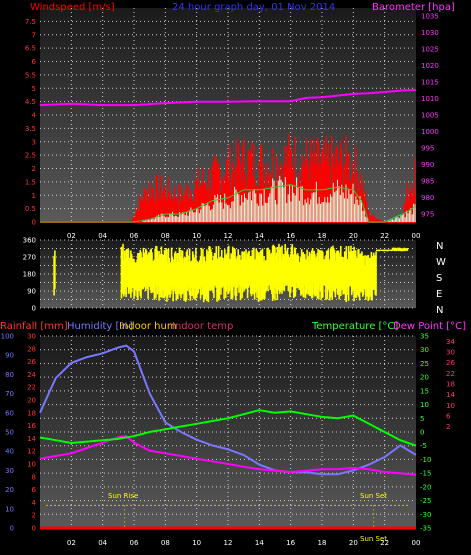  I want to click on rain-tick: 10, so click(31, 465).